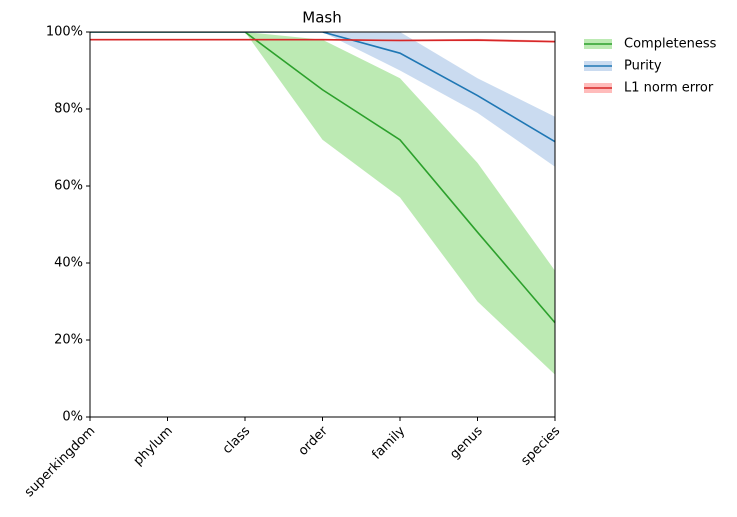 Image resolution: width=737 pixels, height=517 pixels. Describe the element at coordinates (540, 446) in the screenshot. I see `x-tick-label: species` at that location.